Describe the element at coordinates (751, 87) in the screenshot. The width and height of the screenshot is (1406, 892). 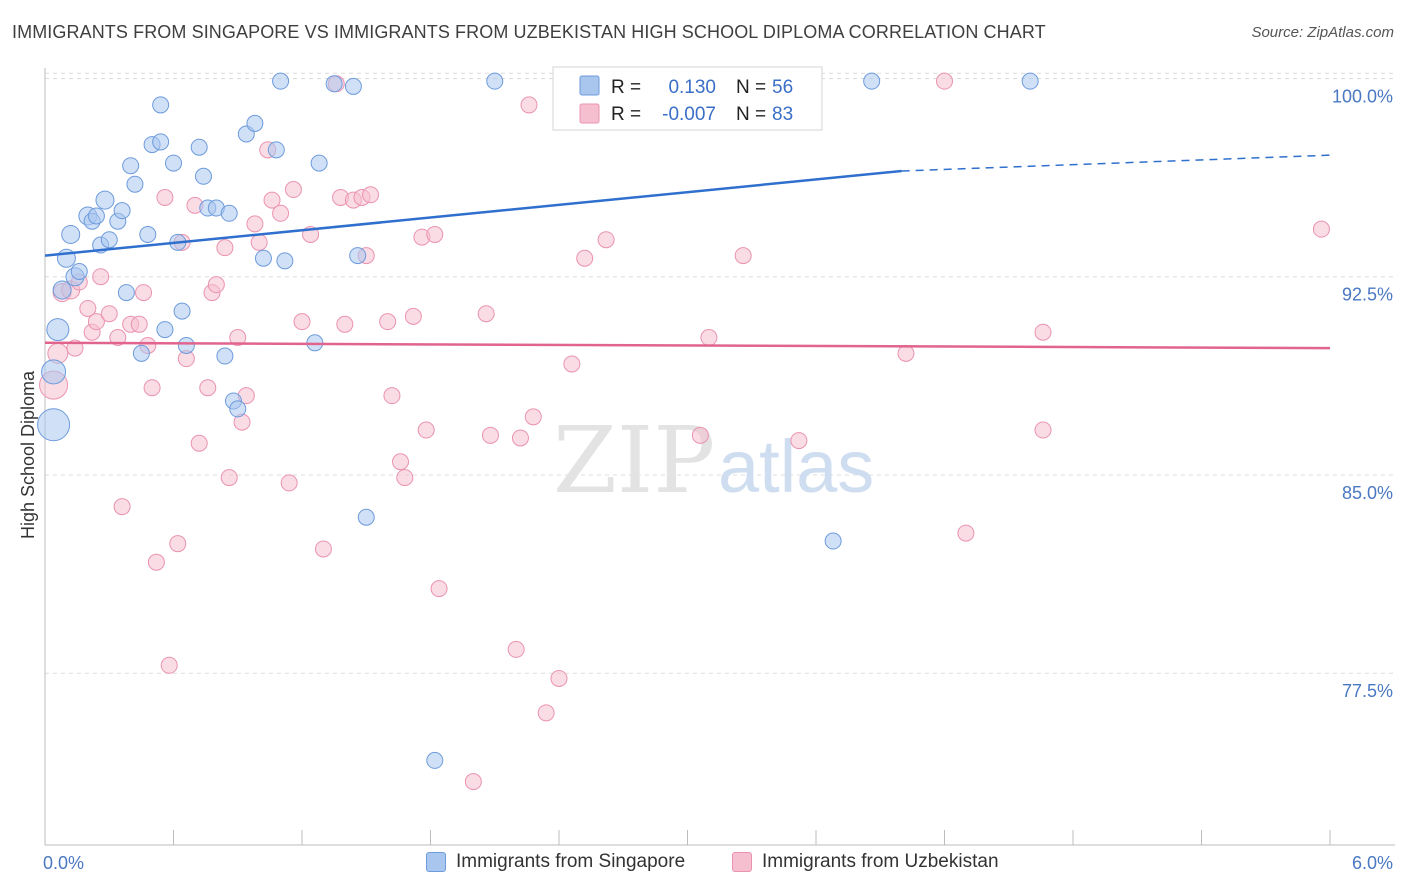
I see `legend-n-label-singapore: N =` at that location.